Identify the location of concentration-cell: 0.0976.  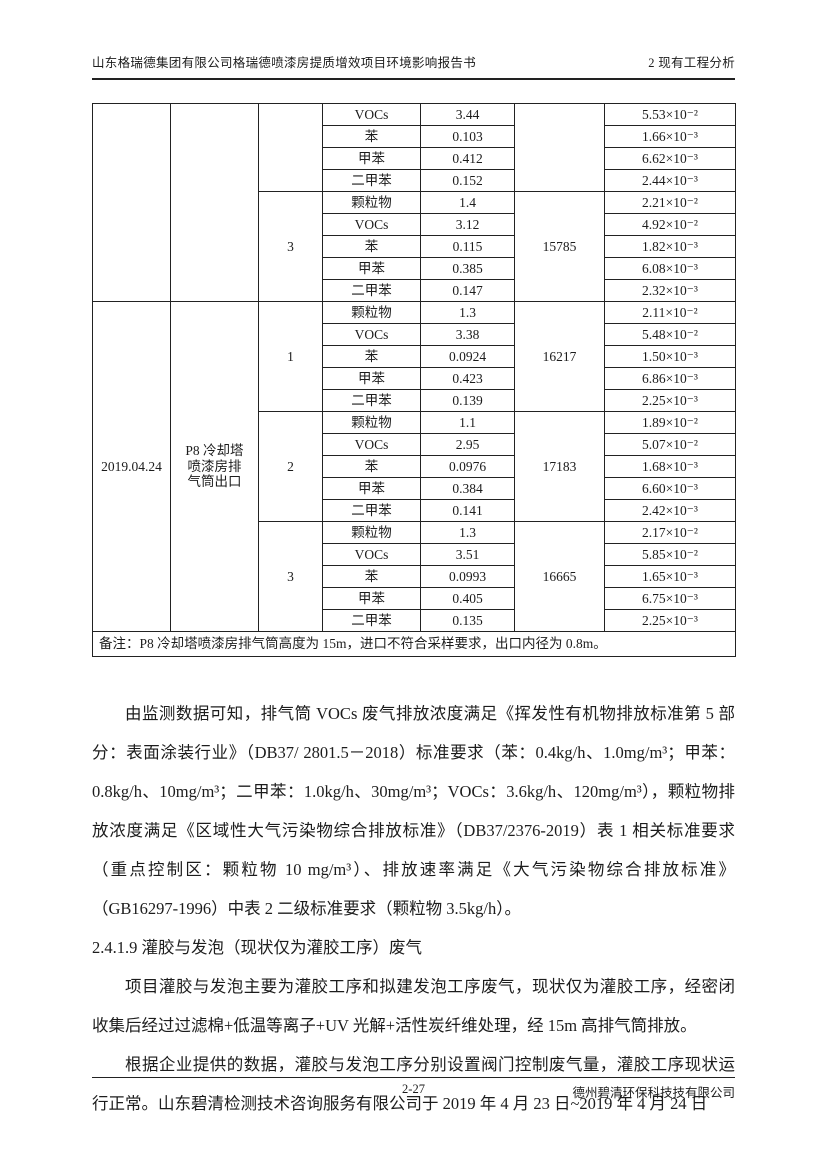
(467, 466).